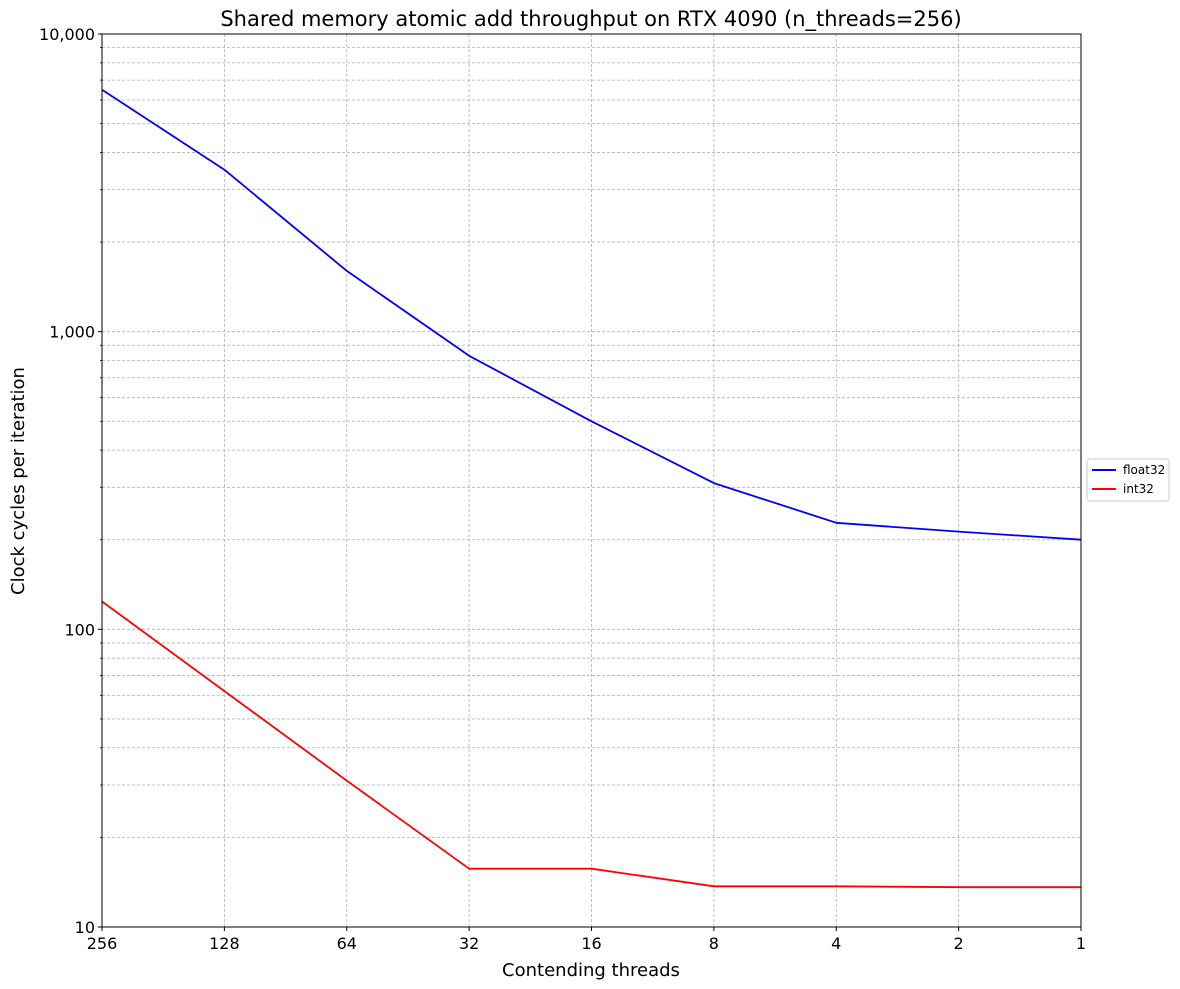 This screenshot has width=1180, height=989. What do you see at coordinates (591, 943) in the screenshot?
I see `x-tick-label: 16` at bounding box center [591, 943].